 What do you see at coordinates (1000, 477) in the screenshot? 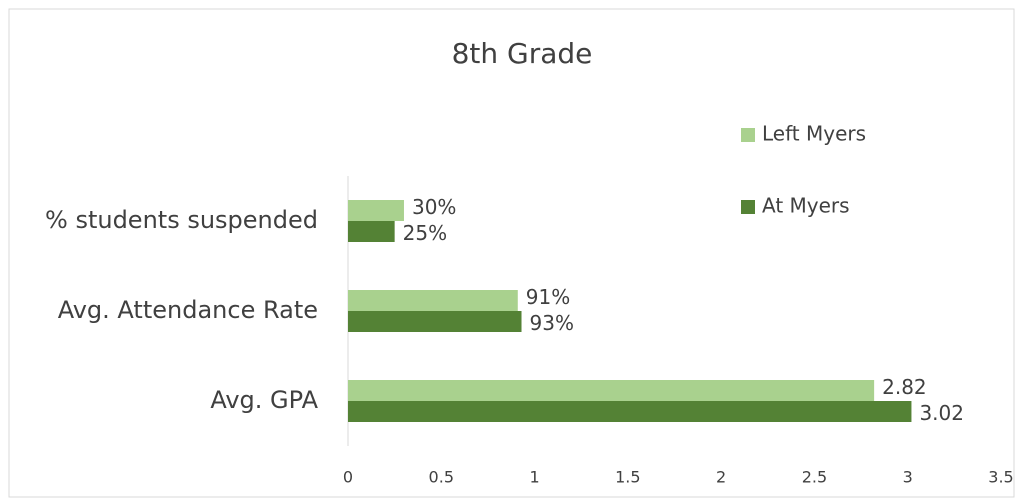
I see `x-tick-label: 3.5` at bounding box center [1000, 477].